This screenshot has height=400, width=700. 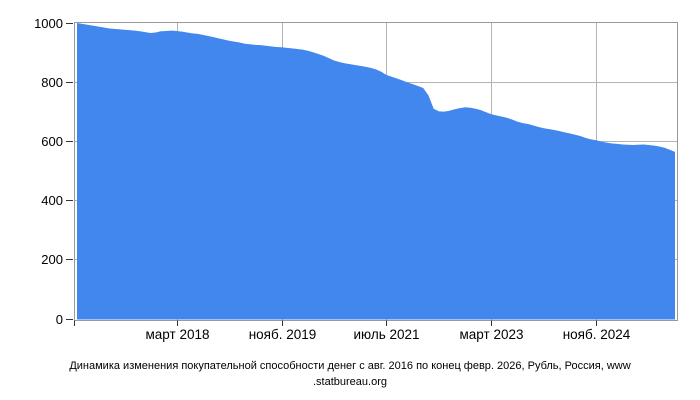 What do you see at coordinates (492, 334) in the screenshot?
I see `x-tick-label: март 2023` at bounding box center [492, 334].